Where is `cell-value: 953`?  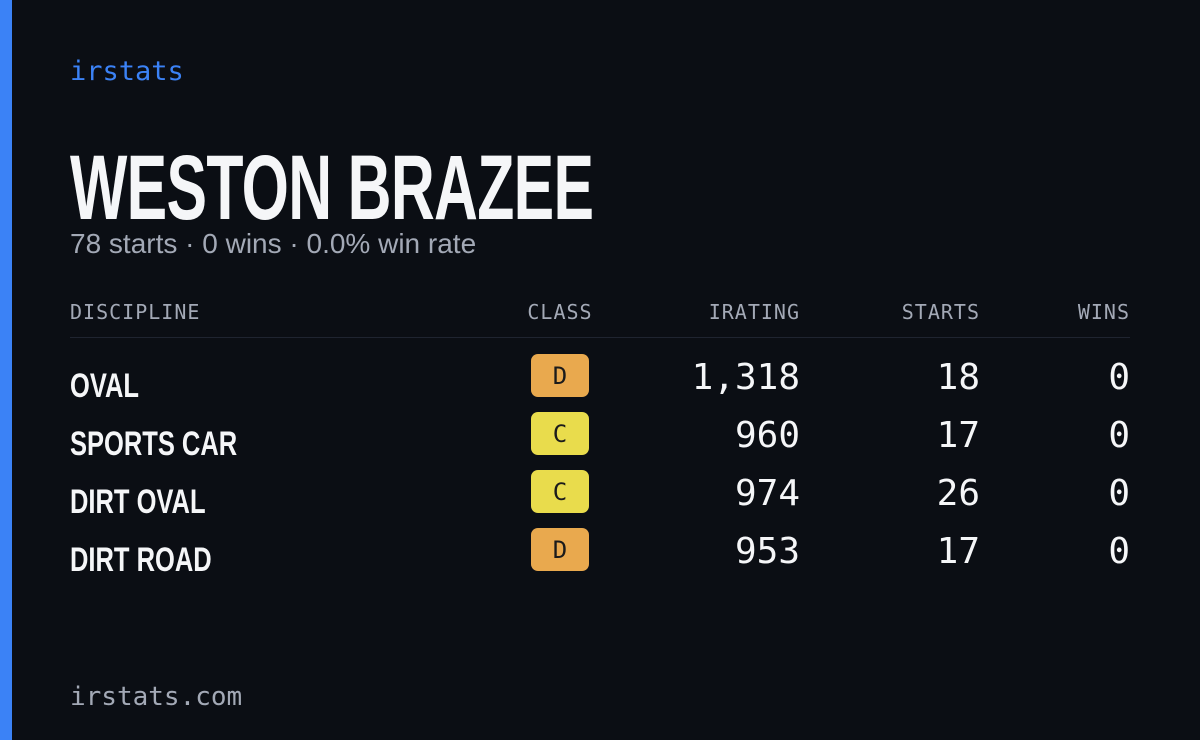
cell-value: 953 is located at coordinates (767, 551).